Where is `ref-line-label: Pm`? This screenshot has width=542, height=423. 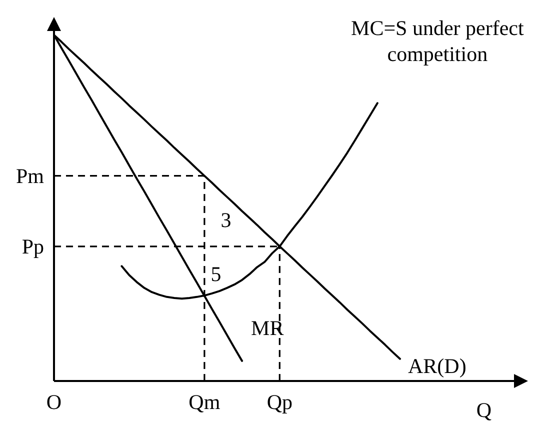 ref-line-label: Pm is located at coordinates (30, 176).